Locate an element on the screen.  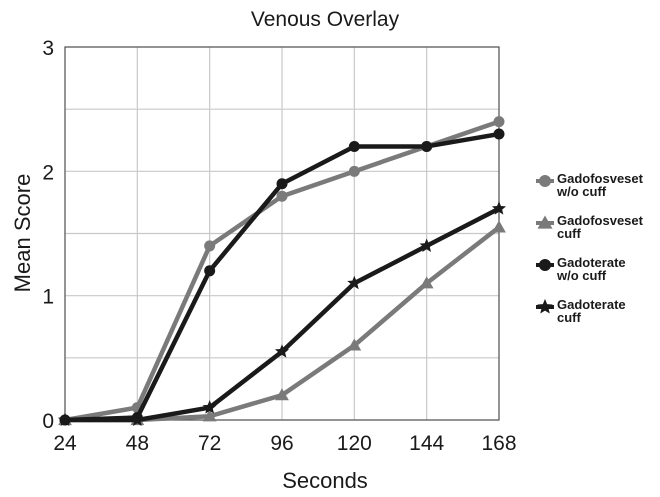
legend-label: Gadofosveset cuff is located at coordinates (600, 227).